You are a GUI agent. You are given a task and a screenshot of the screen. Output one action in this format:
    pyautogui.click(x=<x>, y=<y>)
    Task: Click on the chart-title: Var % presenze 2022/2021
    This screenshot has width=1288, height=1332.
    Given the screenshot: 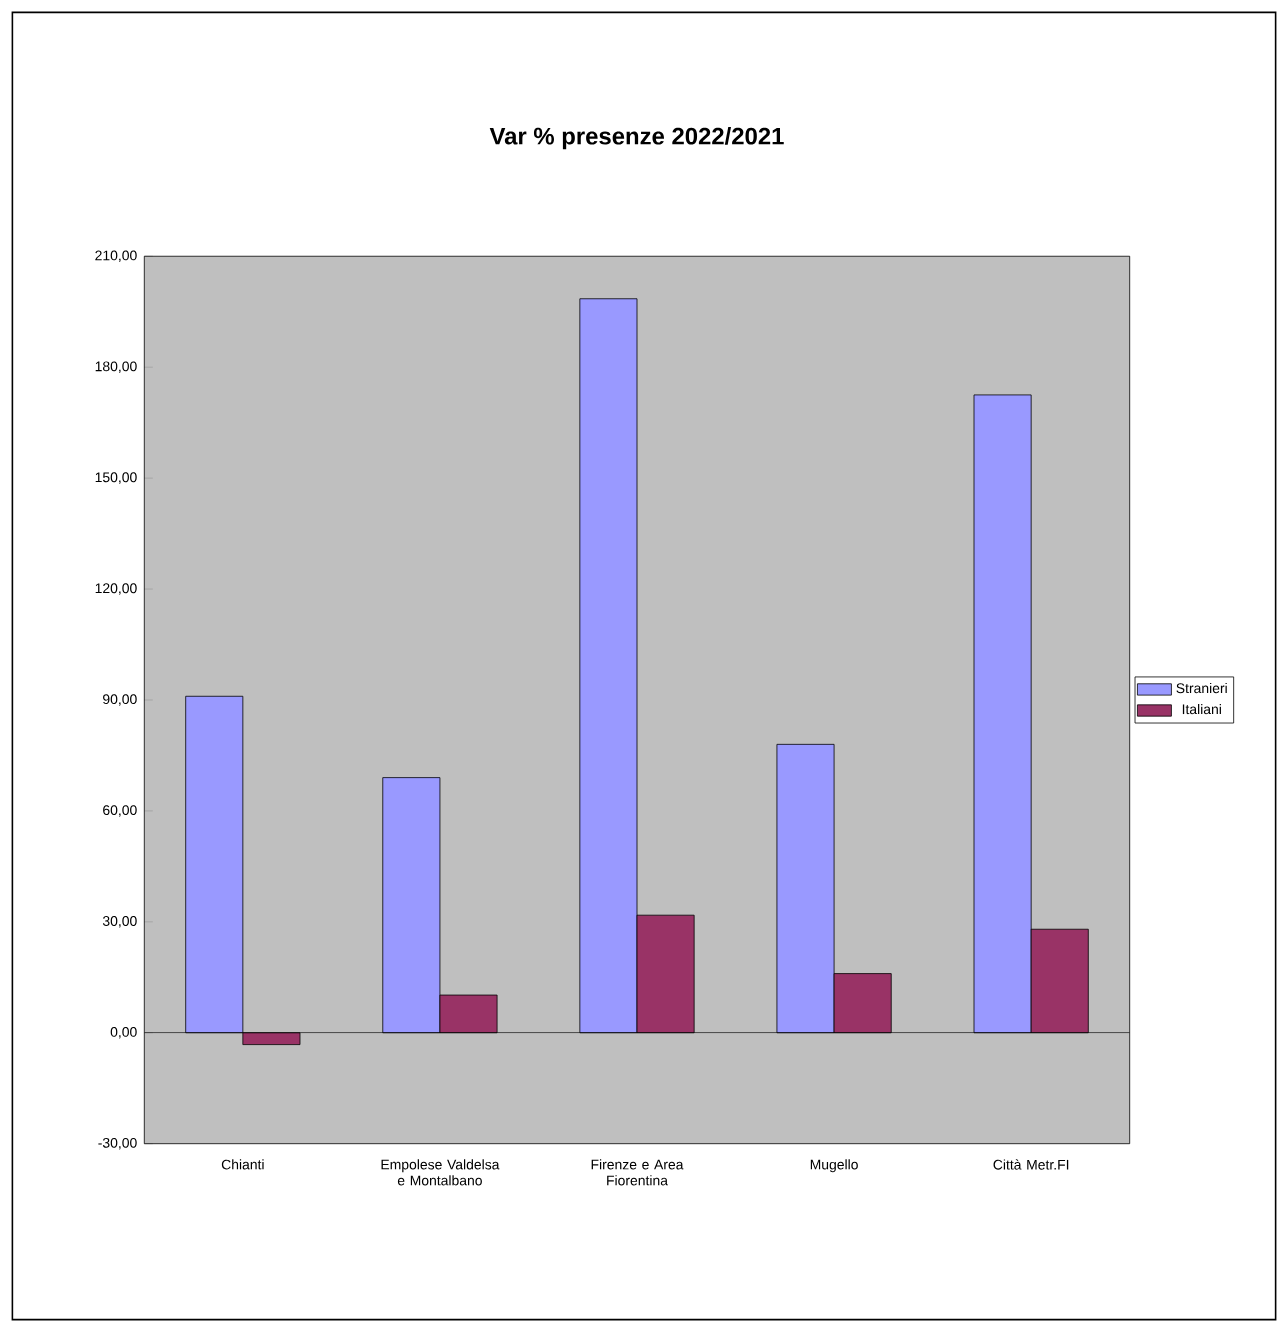 What is the action you would take?
    pyautogui.click(x=636, y=138)
    